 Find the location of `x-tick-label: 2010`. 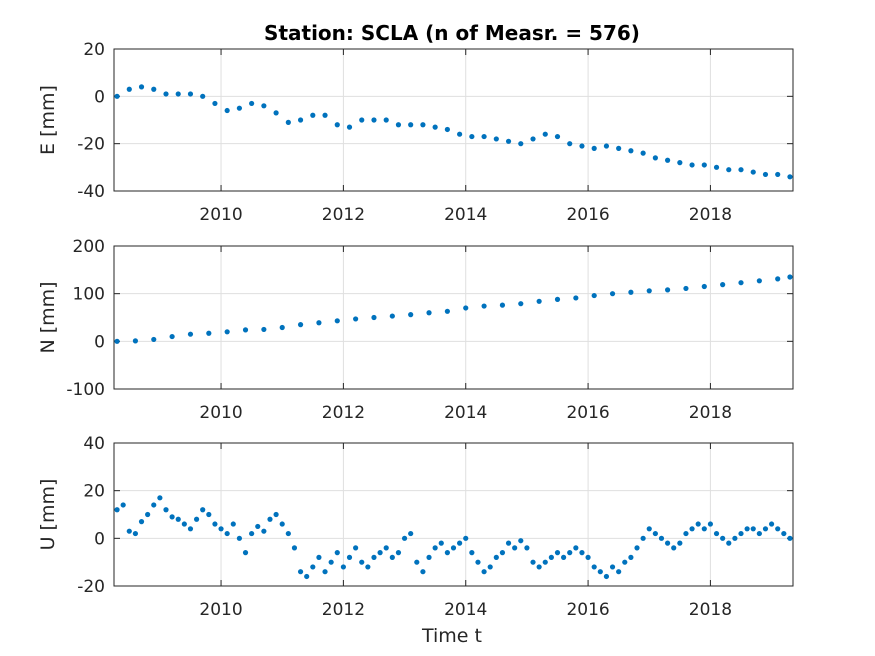

x-tick-label: 2010 is located at coordinates (220, 215).